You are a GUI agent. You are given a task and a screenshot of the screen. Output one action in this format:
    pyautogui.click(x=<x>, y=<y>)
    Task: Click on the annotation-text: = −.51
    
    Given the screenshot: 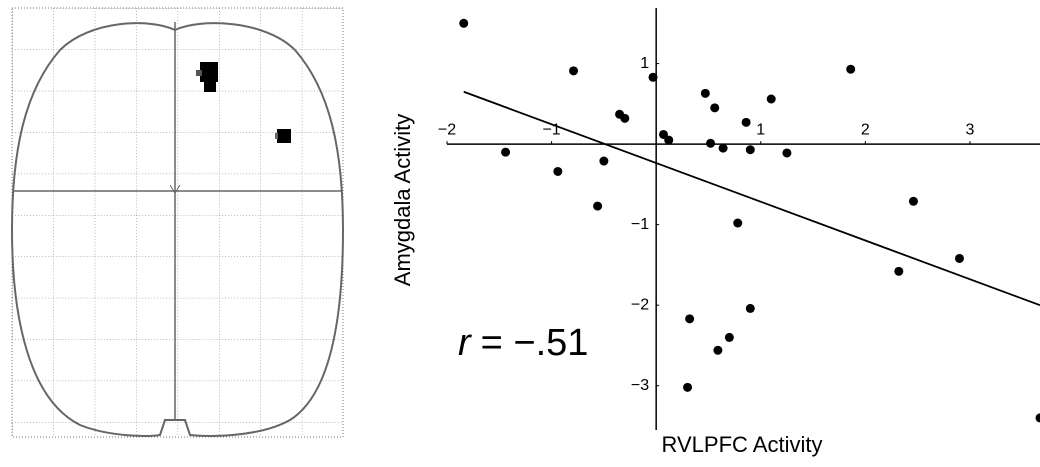 What is the action you would take?
    pyautogui.click(x=535, y=343)
    